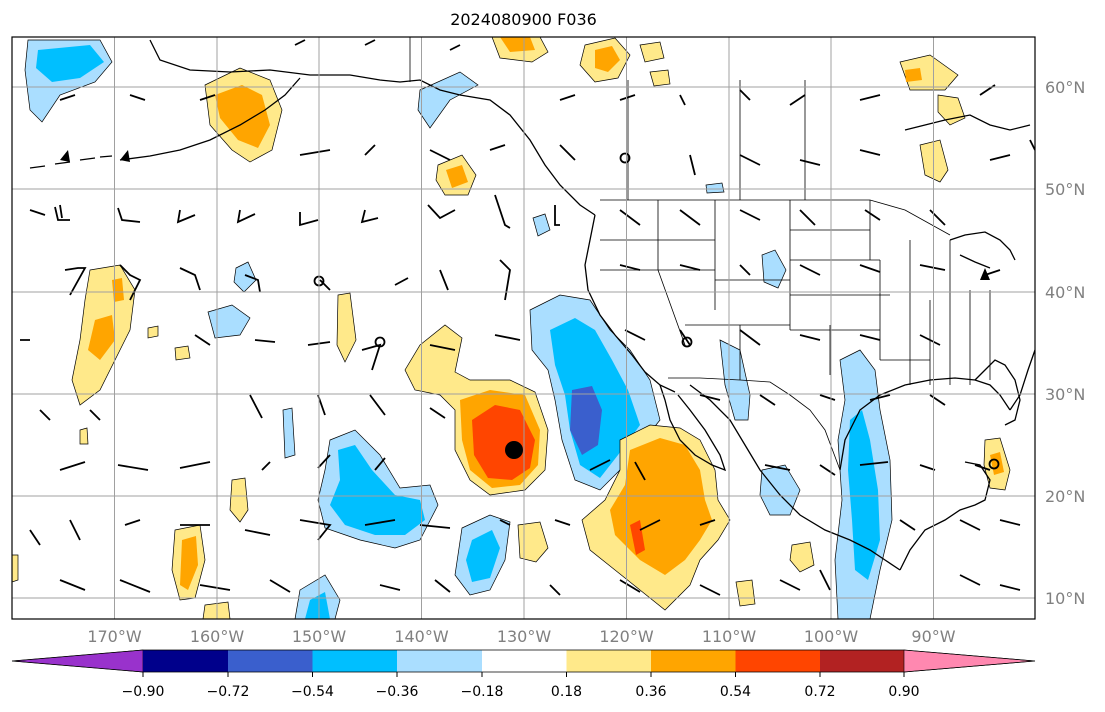 This screenshot has height=712, width=1105. Describe the element at coordinates (1065, 598) in the screenshot. I see `lat-label: 10°N` at that location.